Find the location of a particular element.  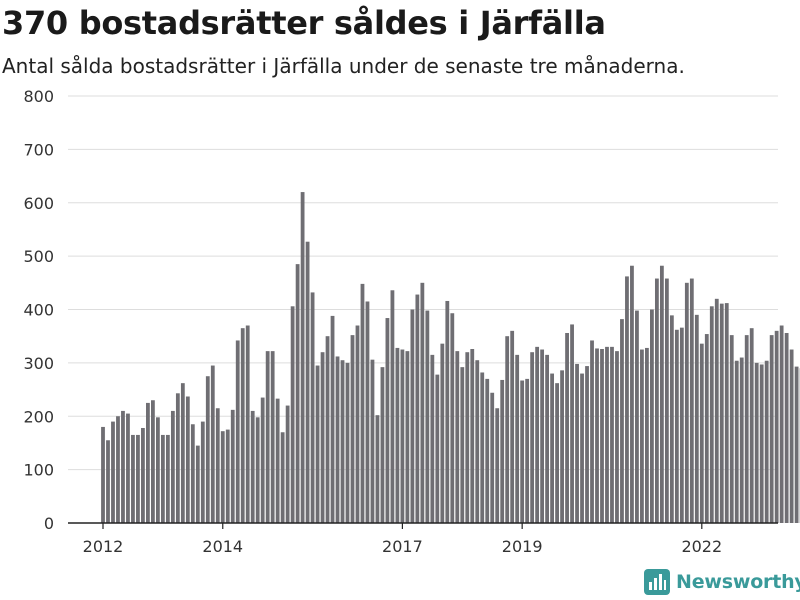

y-tick-label: 300 is located at coordinates (38, 363).